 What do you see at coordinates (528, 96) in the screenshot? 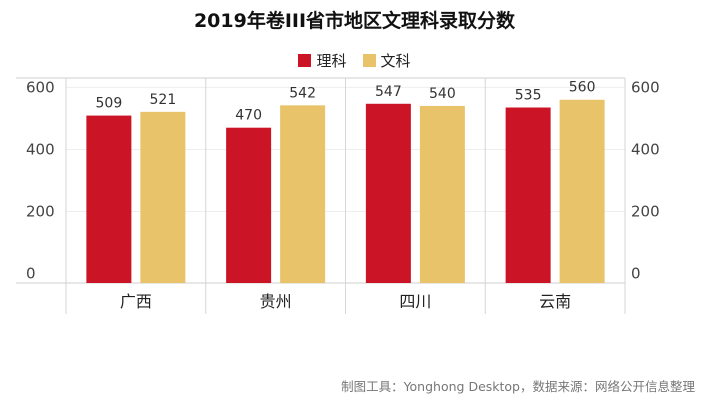
I see `data-label: 535` at bounding box center [528, 96].